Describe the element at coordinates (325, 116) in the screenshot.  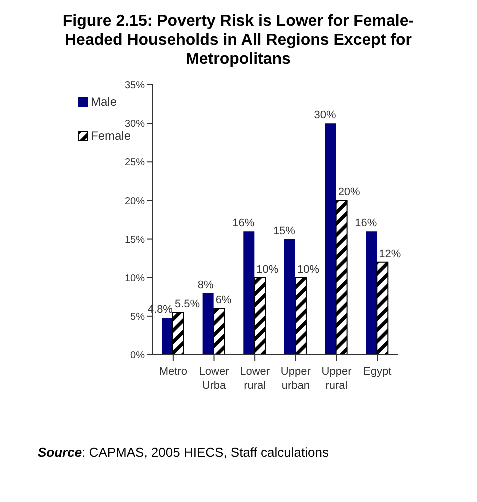
I see `data-label: 30%` at that location.